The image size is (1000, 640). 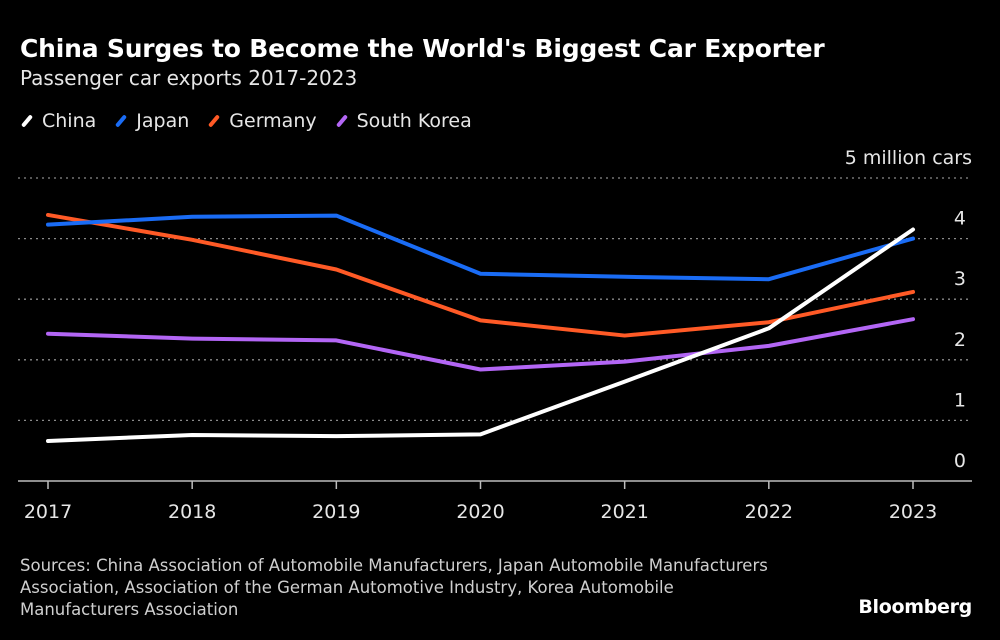 I want to click on x-tick-label: 2020, so click(x=480, y=512).